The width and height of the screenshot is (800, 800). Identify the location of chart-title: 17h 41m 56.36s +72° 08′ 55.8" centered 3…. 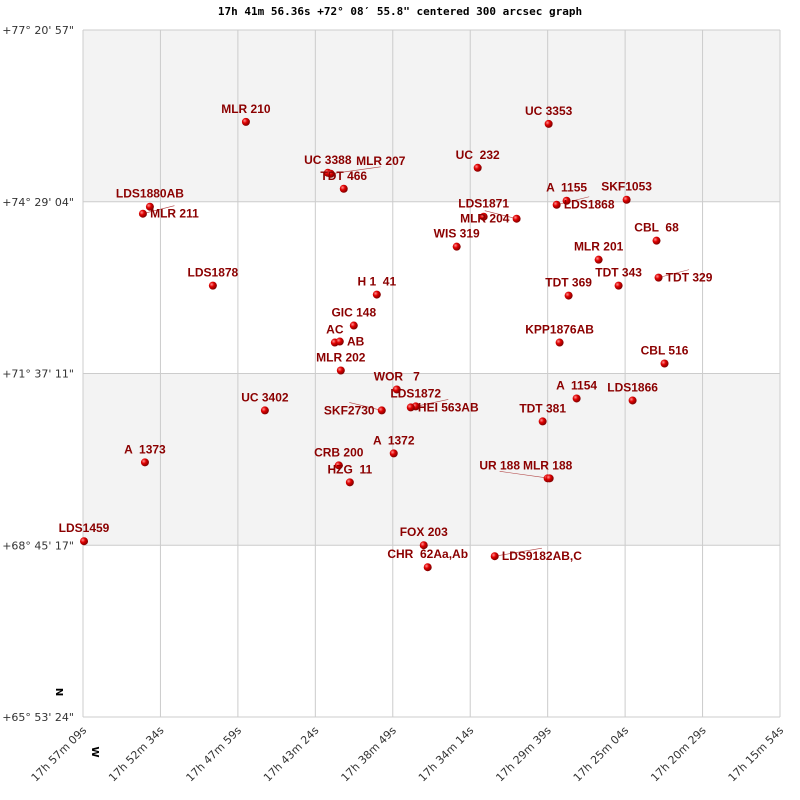
(400, 11).